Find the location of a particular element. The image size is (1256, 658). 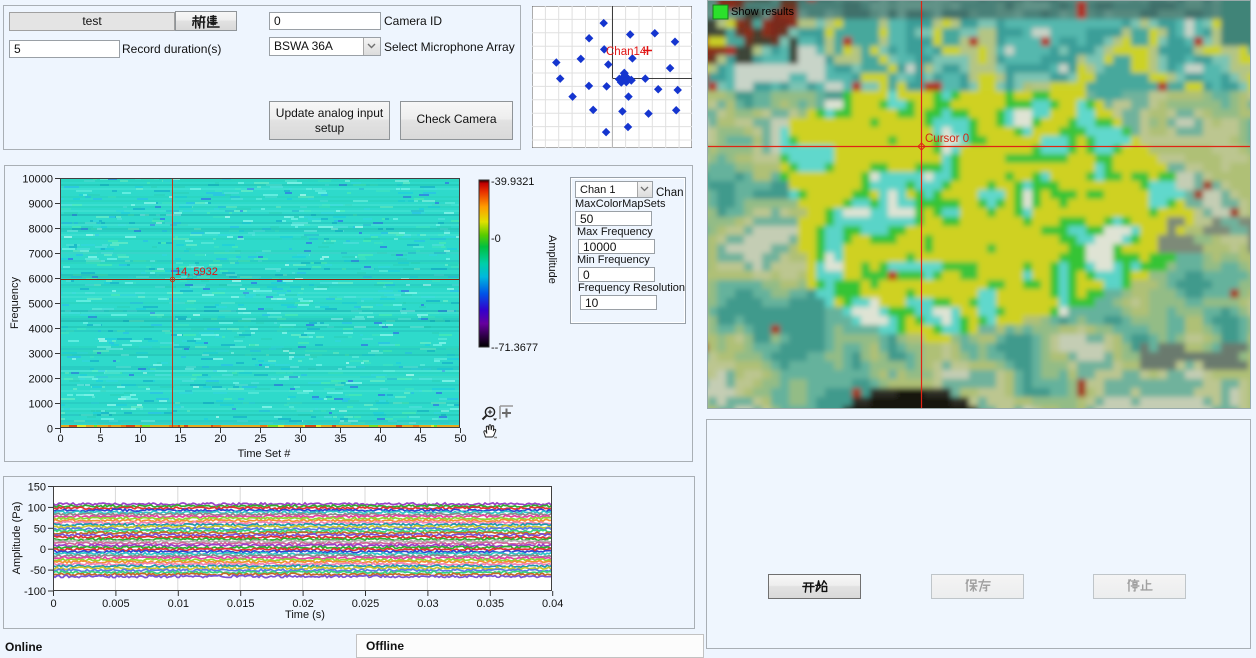

svg-text: 0.035 is located at coordinates (491, 604).